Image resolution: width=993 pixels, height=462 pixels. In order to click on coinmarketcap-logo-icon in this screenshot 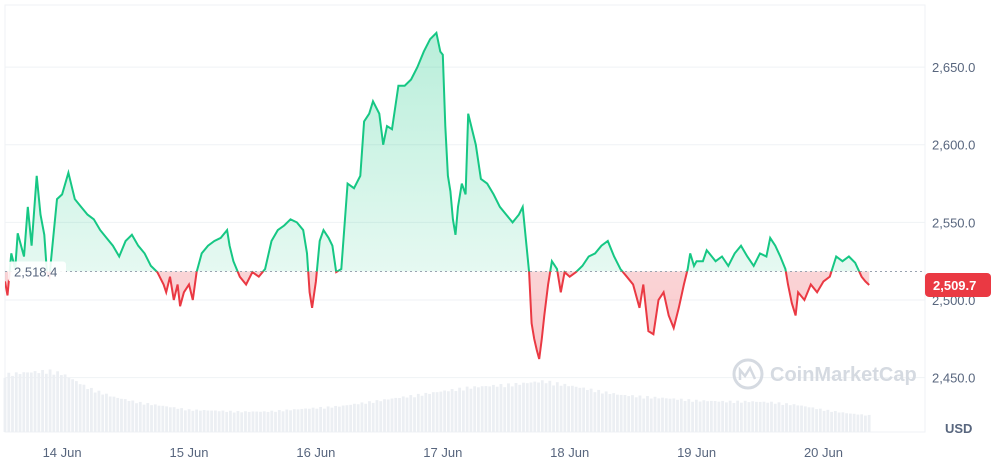, I will do `click(748, 374)`.